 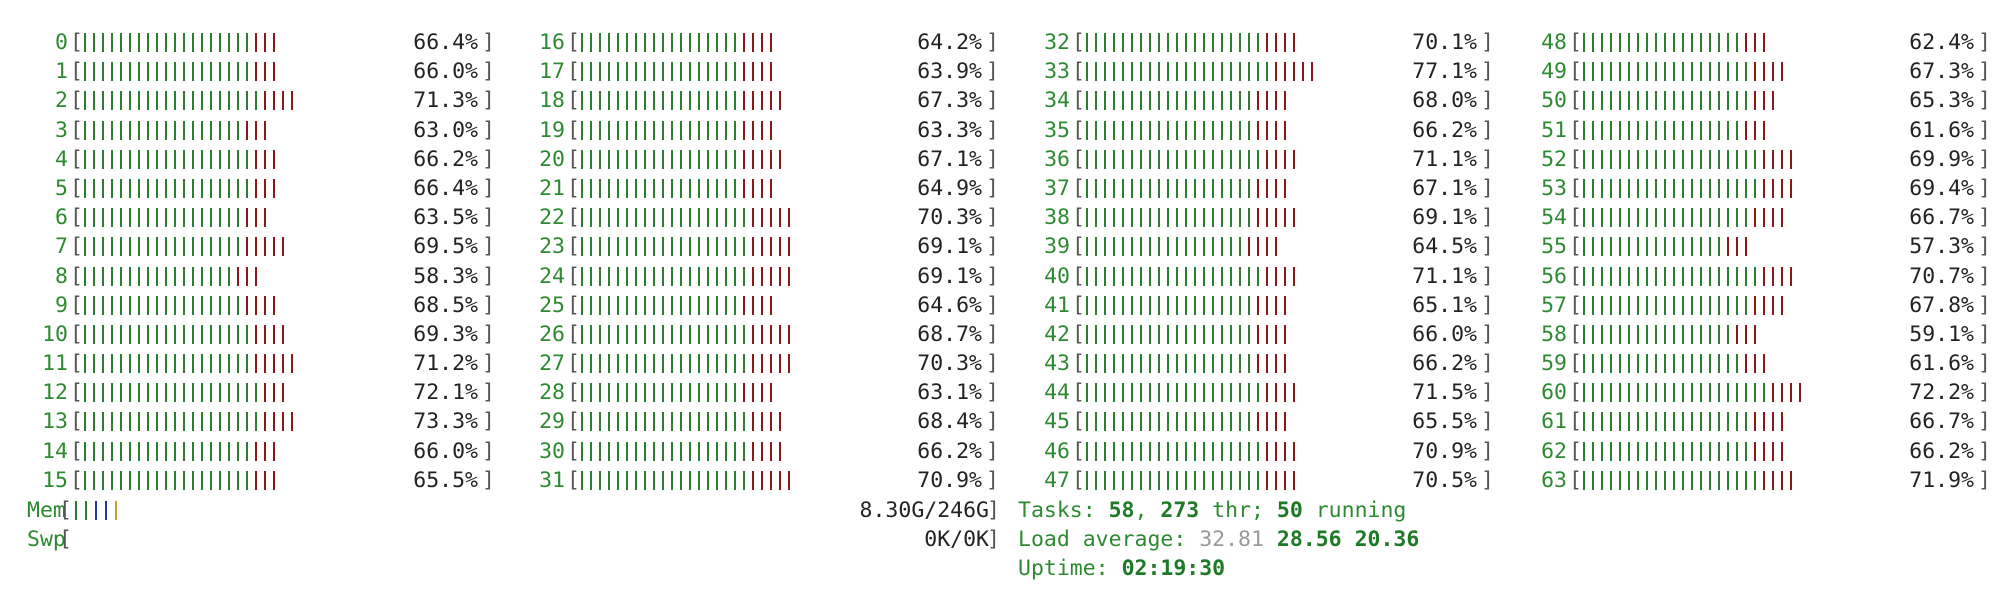 I want to click on cpu-percent: 70.3%, so click(x=949, y=364).